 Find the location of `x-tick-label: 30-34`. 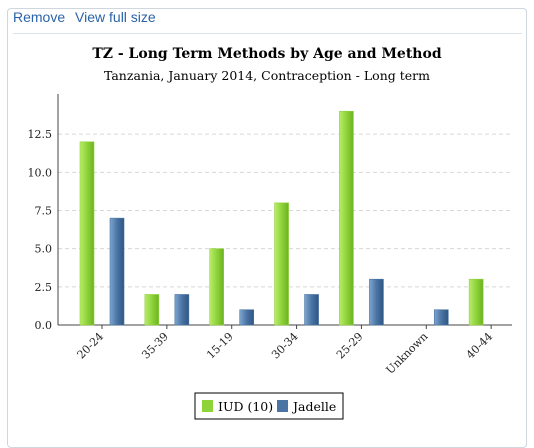

x-tick-label: 30-34 is located at coordinates (285, 346).